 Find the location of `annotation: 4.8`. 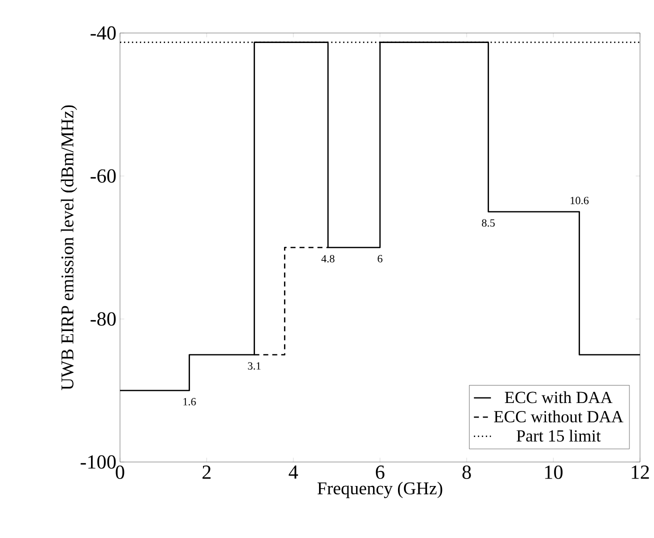

annotation: 4.8 is located at coordinates (327, 258).